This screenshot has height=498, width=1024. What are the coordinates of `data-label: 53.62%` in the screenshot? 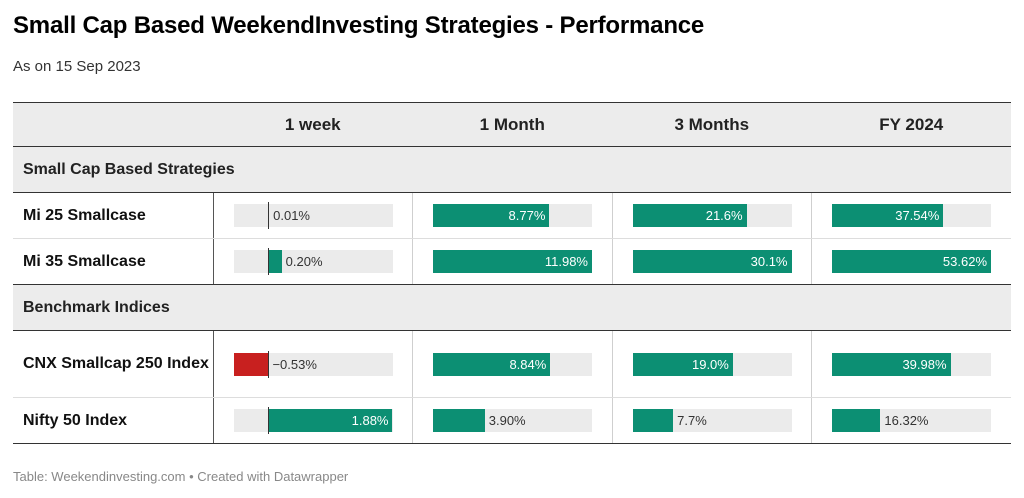 It's located at (964, 261).